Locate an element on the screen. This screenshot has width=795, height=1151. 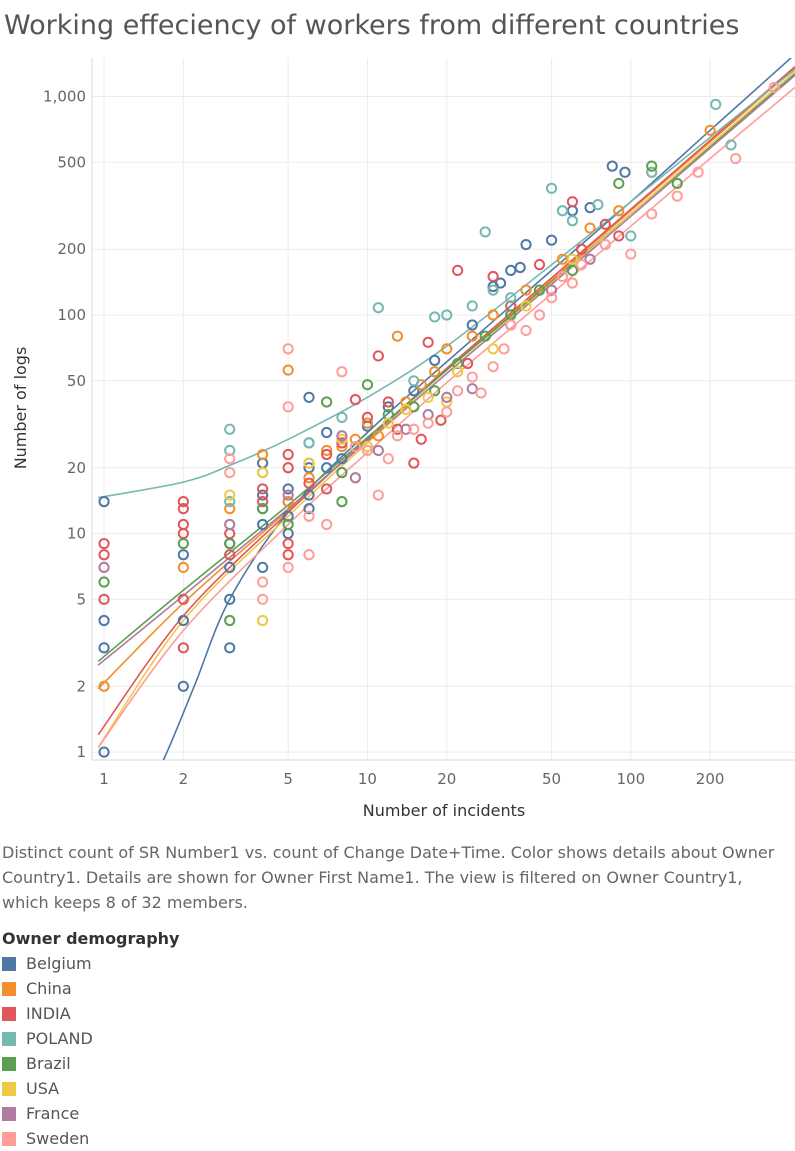
legend-label: Brazil is located at coordinates (48, 1063).